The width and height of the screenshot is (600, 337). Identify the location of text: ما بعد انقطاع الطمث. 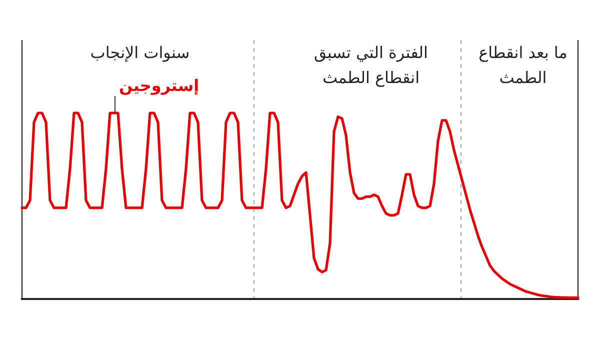
(523, 65).